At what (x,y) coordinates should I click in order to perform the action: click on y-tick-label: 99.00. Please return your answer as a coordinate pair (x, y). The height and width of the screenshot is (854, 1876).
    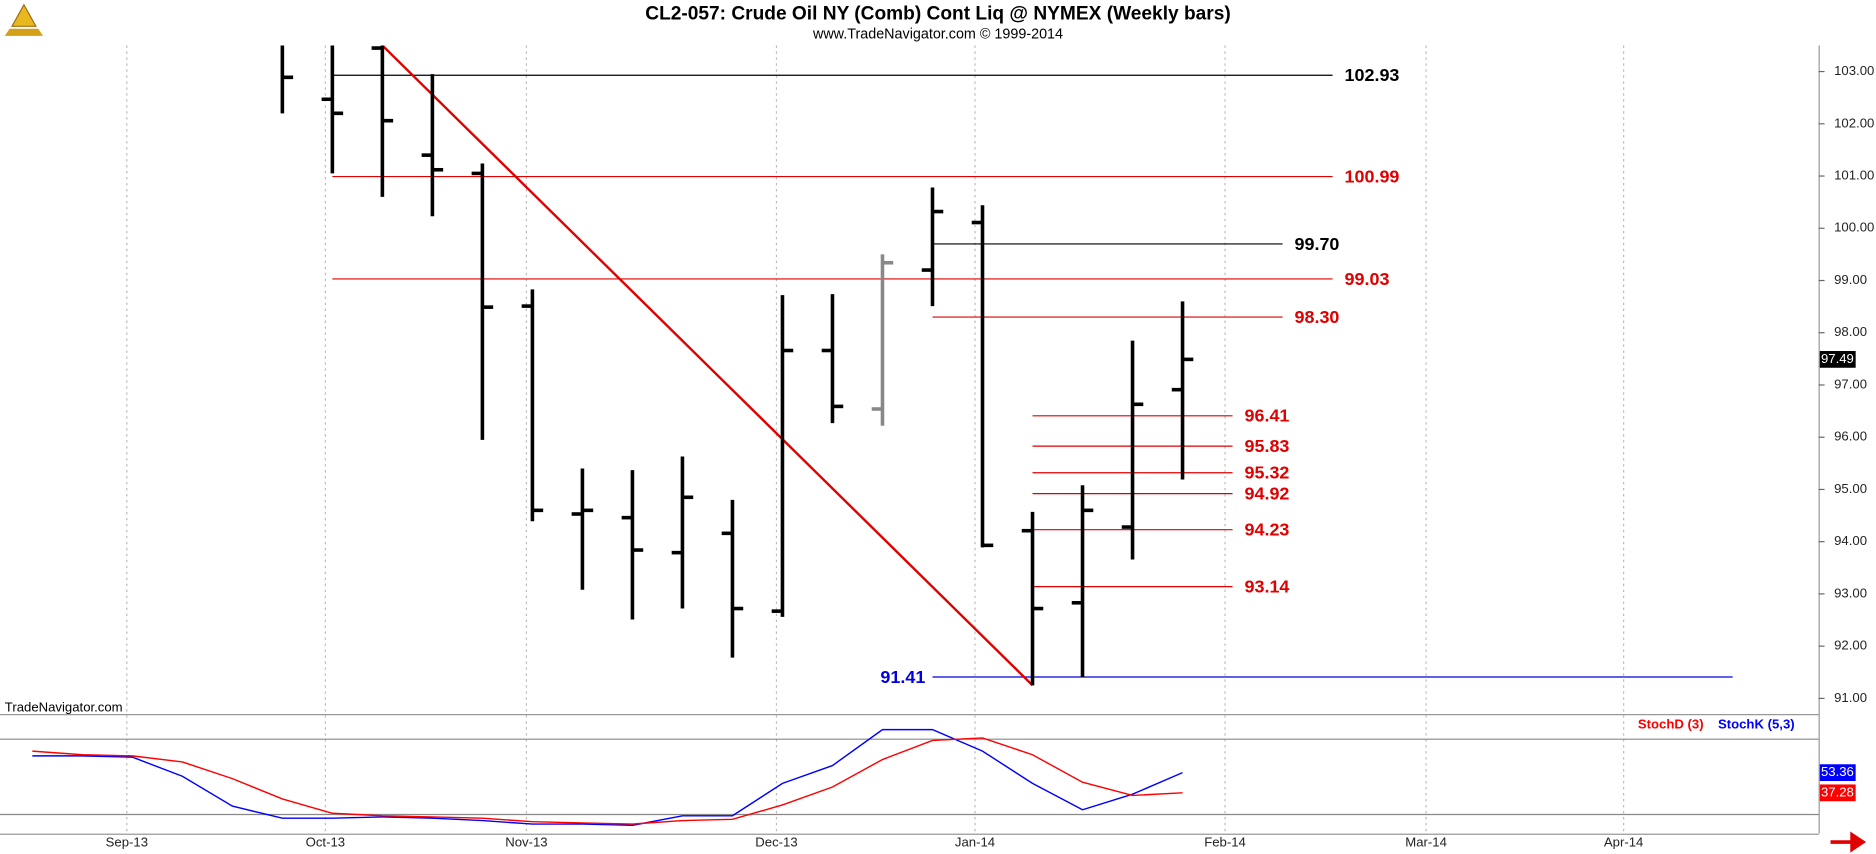
    Looking at the image, I should click on (1850, 279).